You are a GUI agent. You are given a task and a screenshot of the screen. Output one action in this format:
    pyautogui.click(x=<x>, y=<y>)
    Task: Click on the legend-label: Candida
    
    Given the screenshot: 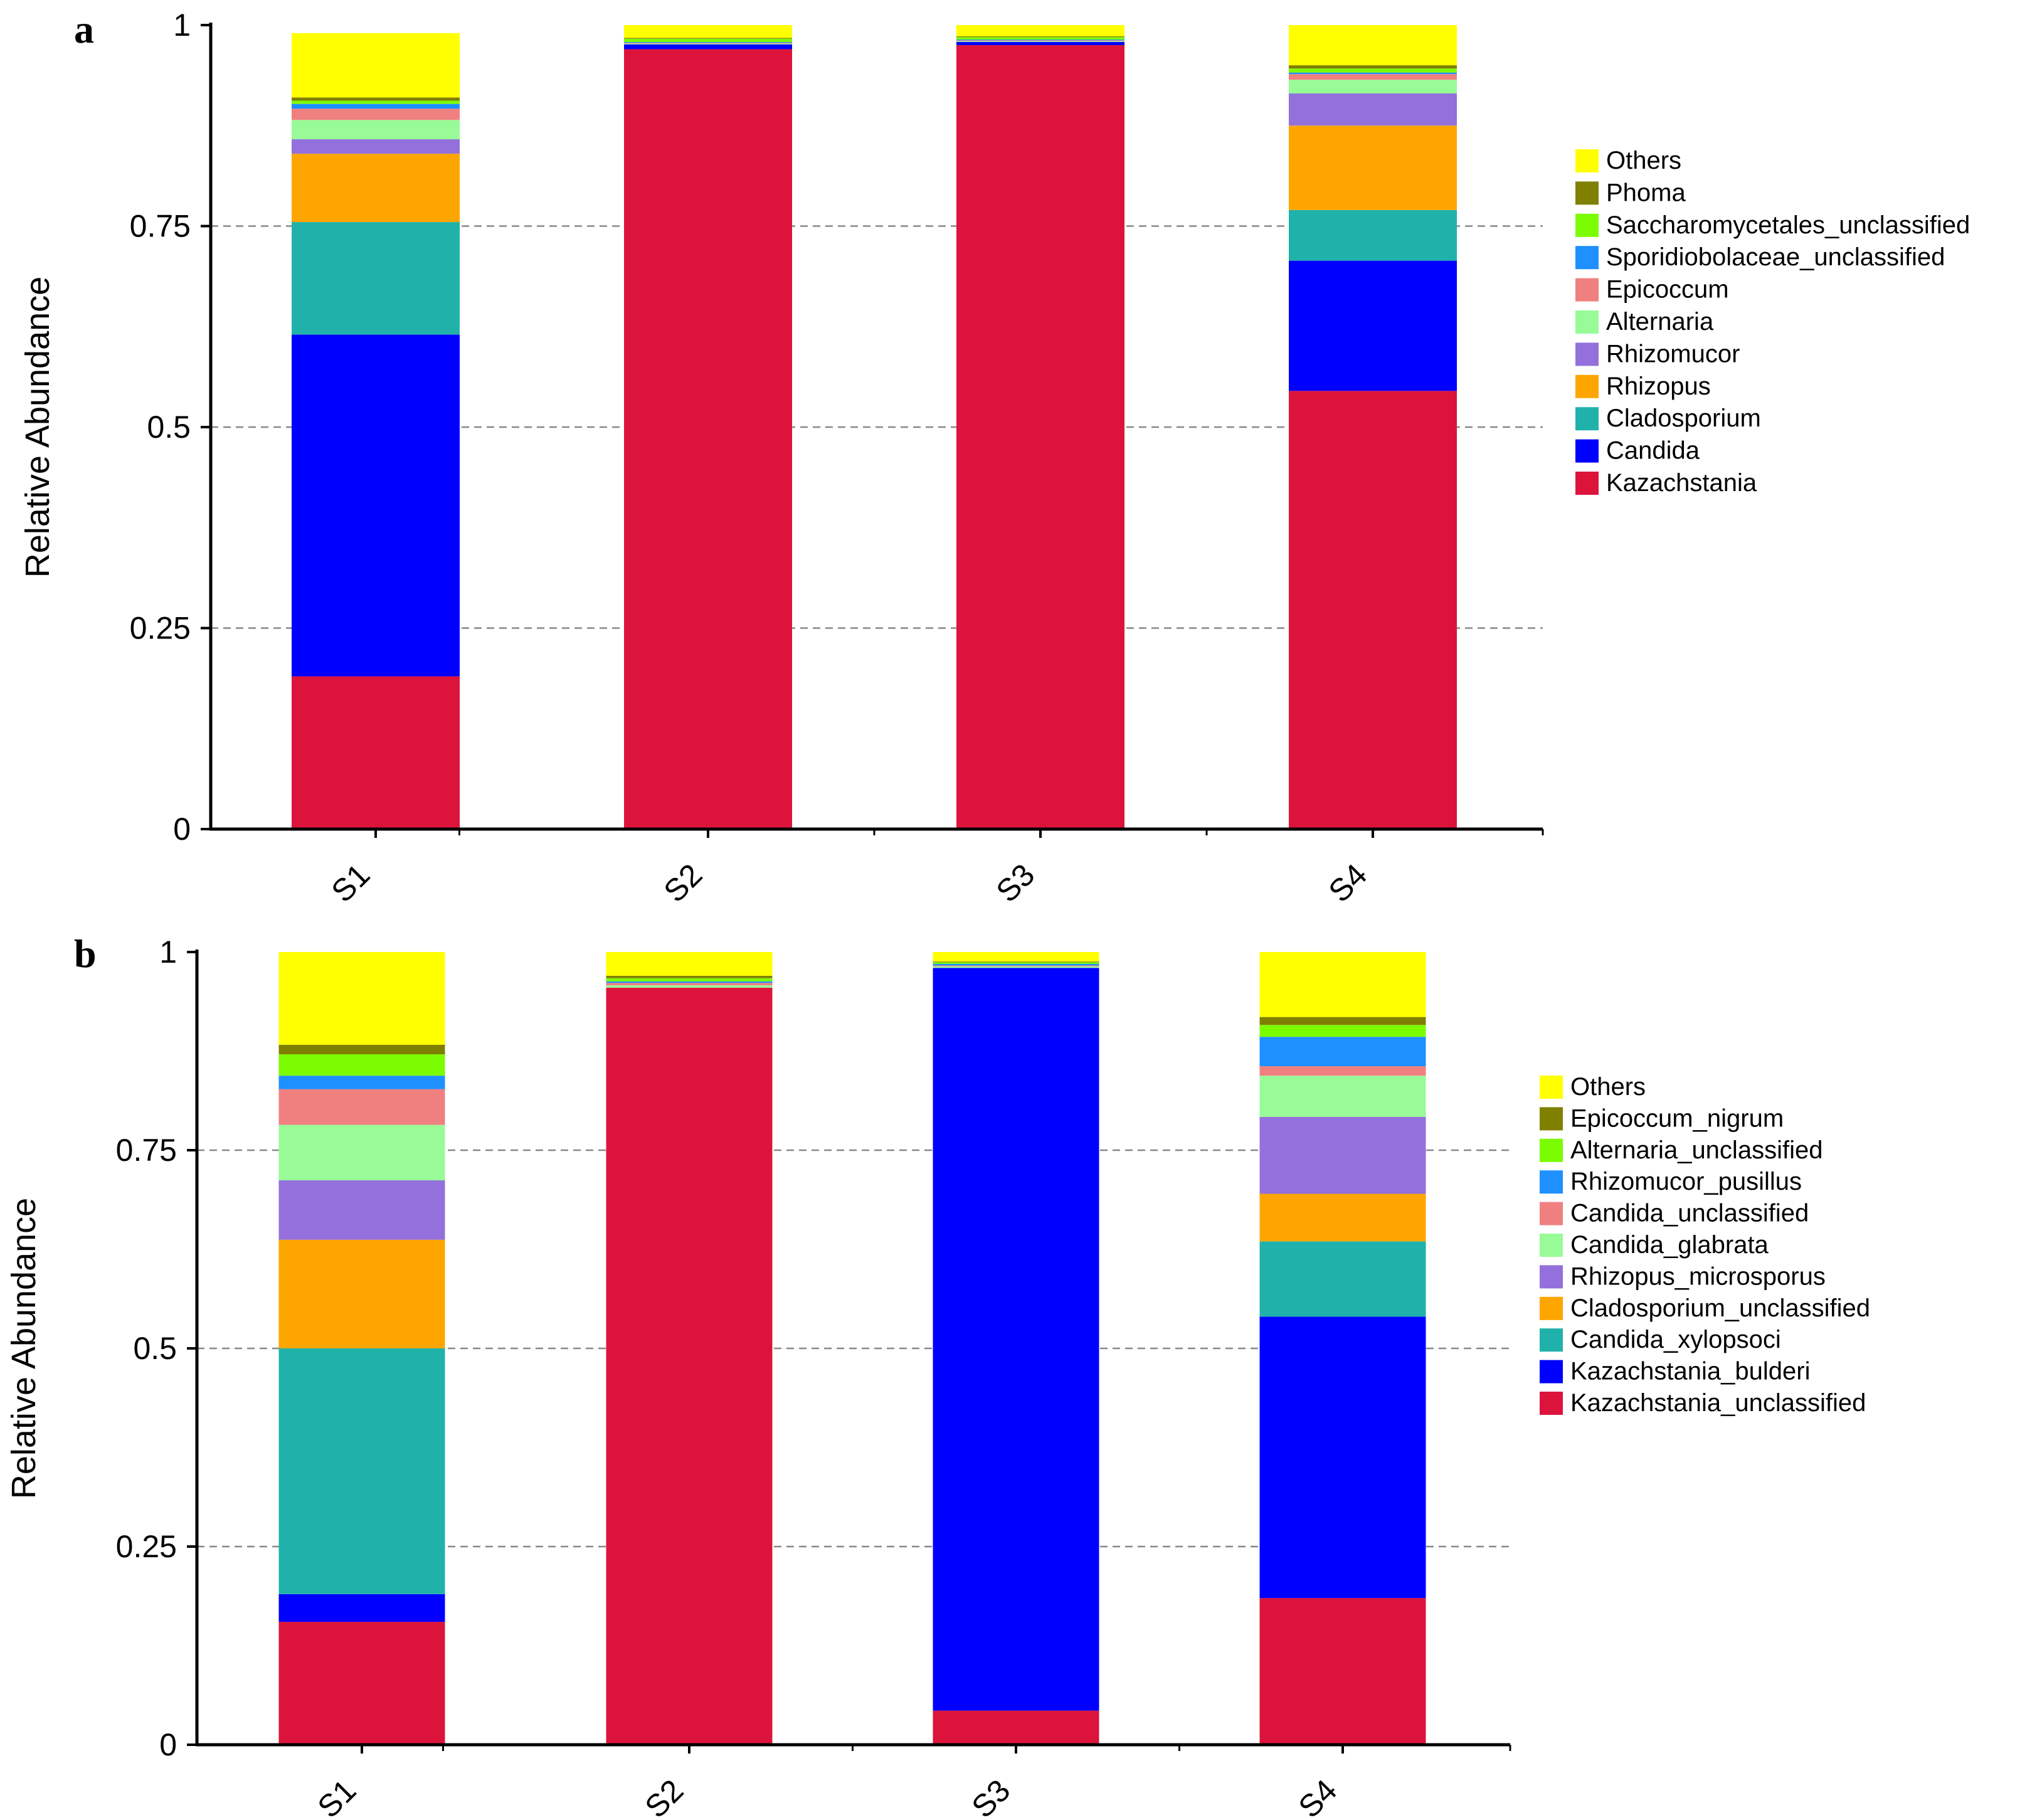 What is the action you would take?
    pyautogui.click(x=1653, y=451)
    